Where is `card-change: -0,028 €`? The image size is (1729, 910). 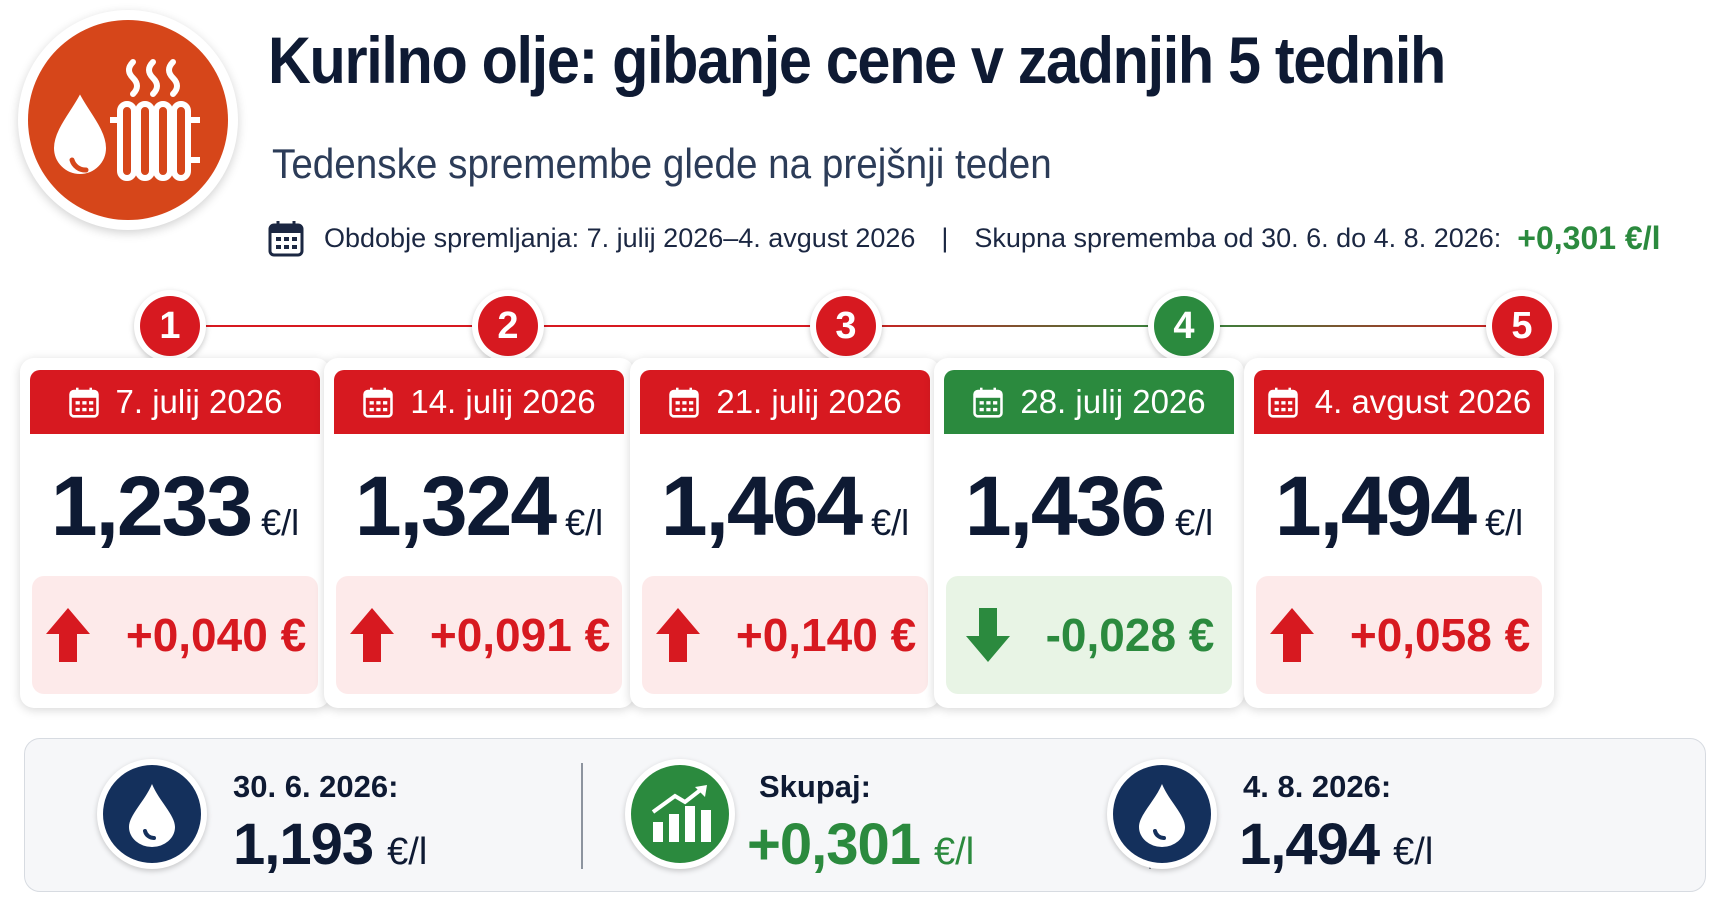 card-change: -0,028 € is located at coordinates (1089, 635).